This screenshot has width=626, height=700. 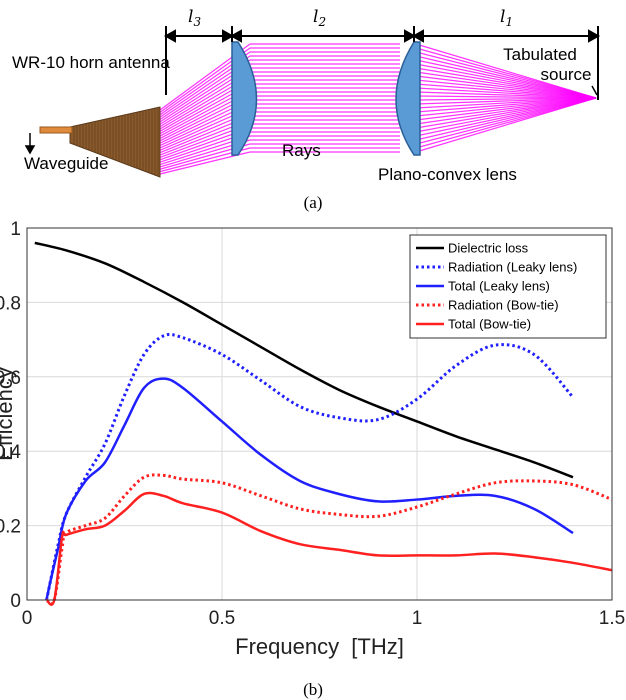 I want to click on waveguide-label: Waveguide, so click(x=66, y=163).